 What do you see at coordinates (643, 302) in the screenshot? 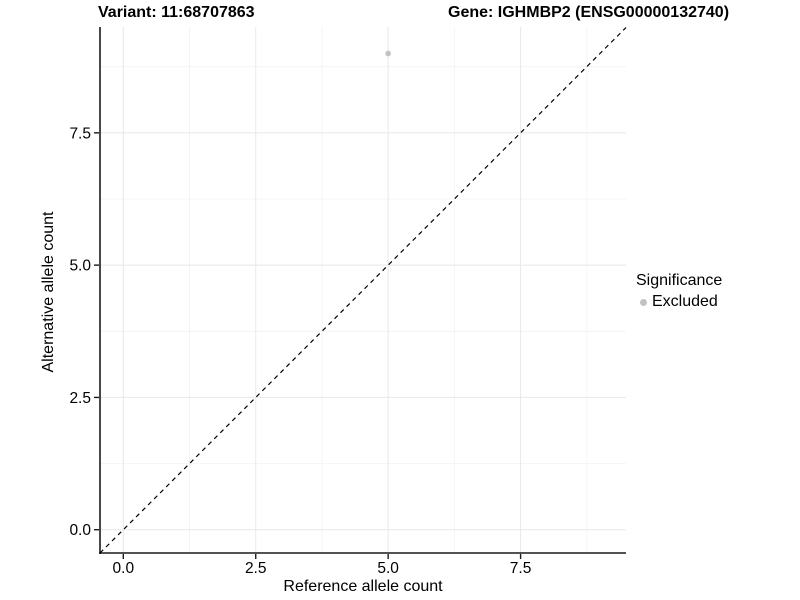
I see `excluded-point-key-icon` at bounding box center [643, 302].